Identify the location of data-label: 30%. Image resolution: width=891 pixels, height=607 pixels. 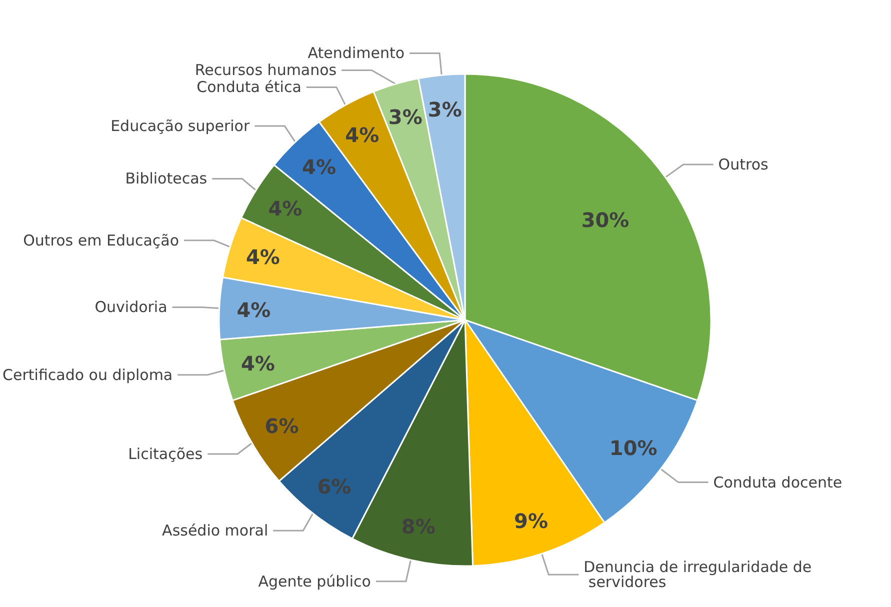
(605, 220).